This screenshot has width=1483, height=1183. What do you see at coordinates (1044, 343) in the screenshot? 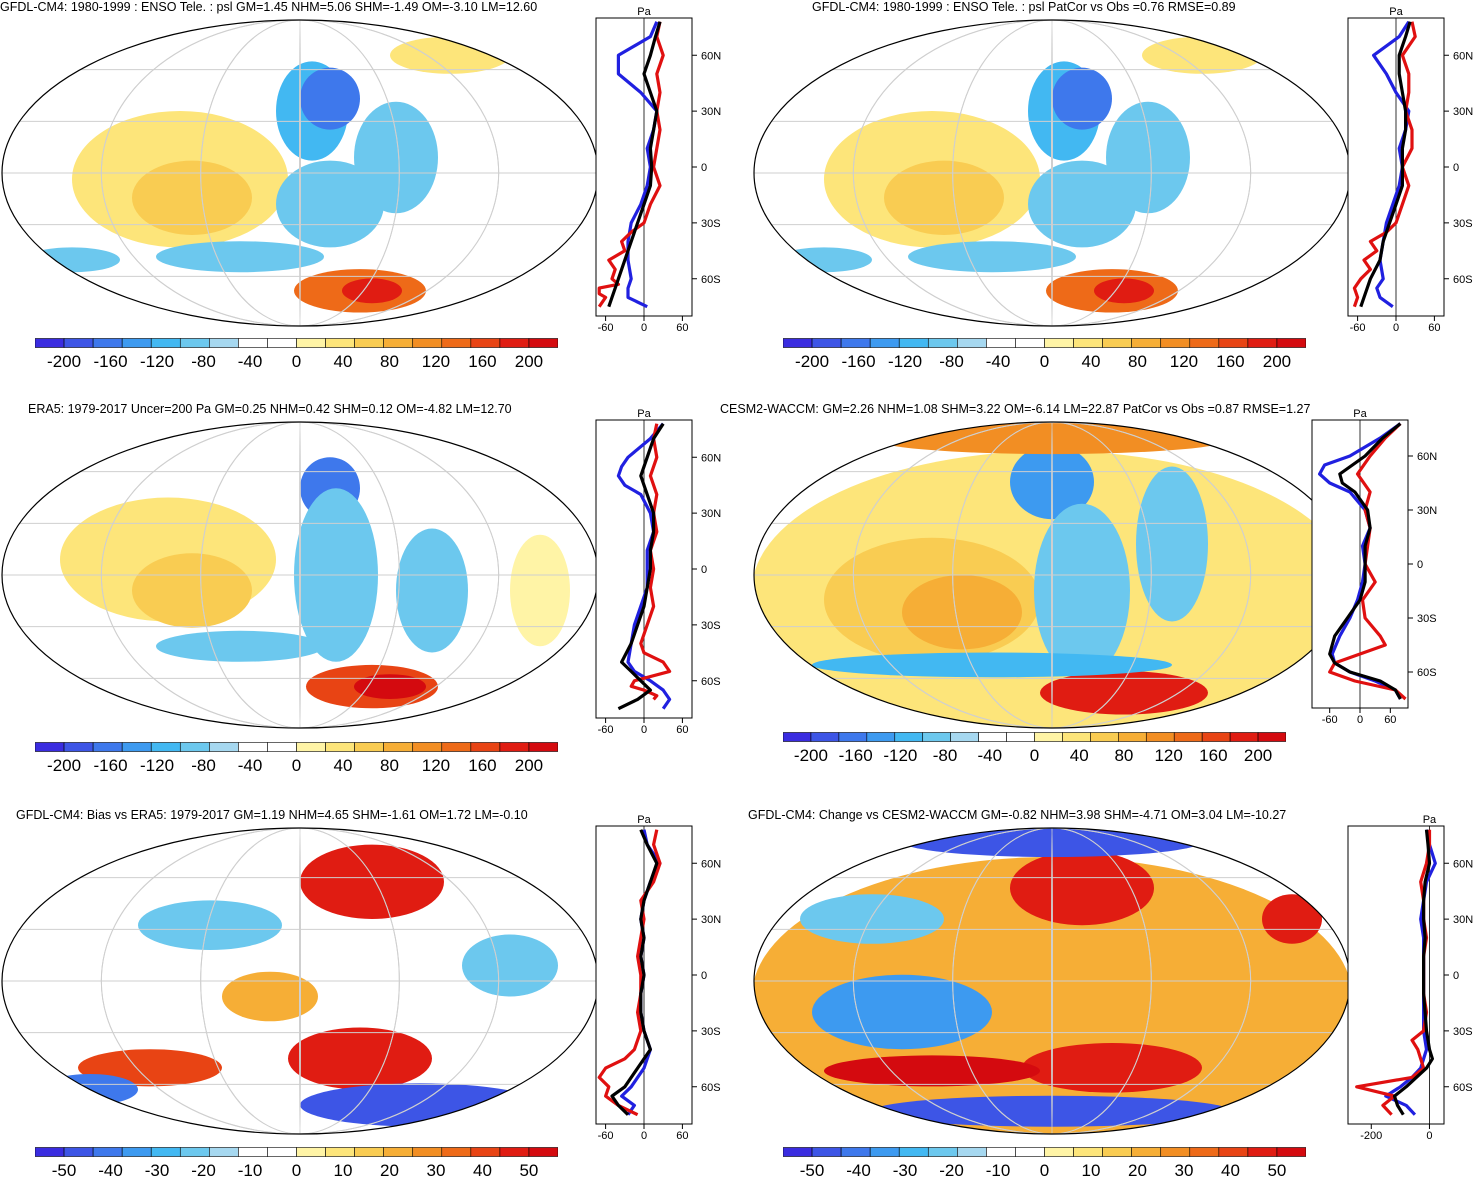
I see `colorbar-boxes` at bounding box center [1044, 343].